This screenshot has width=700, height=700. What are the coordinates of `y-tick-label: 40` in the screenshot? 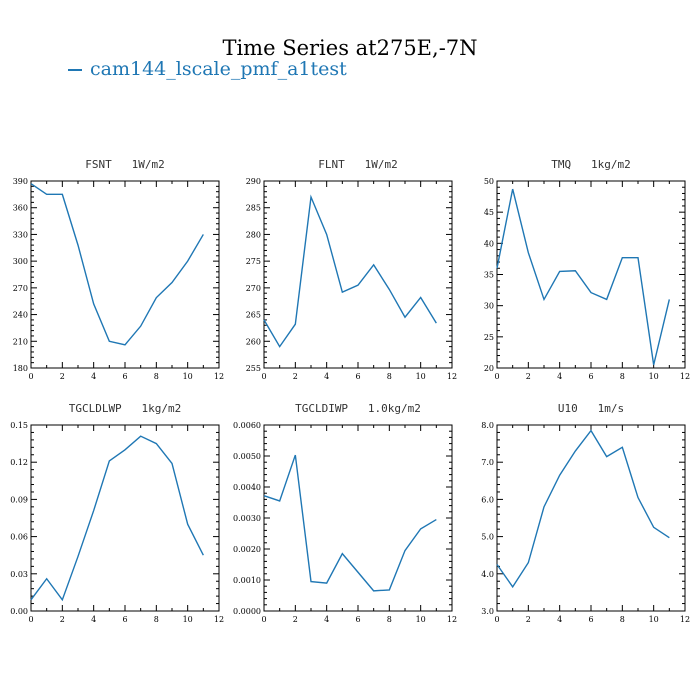 It's located at (489, 243).